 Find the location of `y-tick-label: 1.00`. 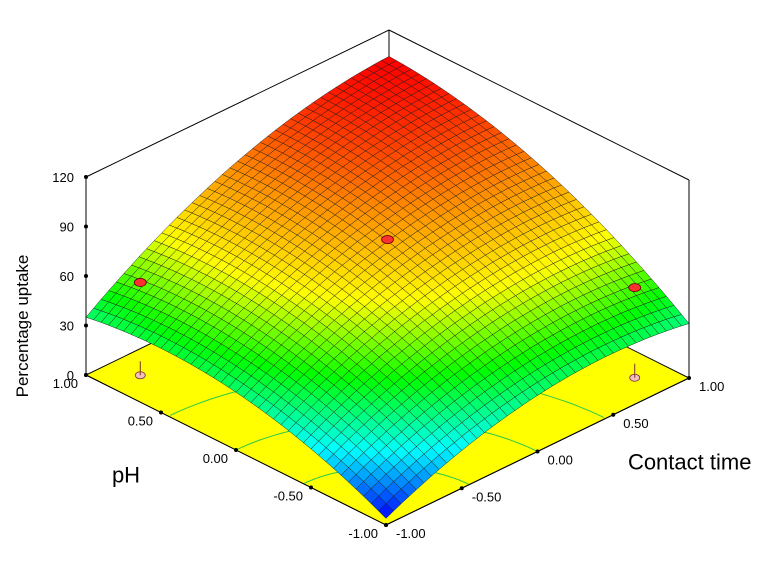

y-tick-label: 1.00 is located at coordinates (711, 386).